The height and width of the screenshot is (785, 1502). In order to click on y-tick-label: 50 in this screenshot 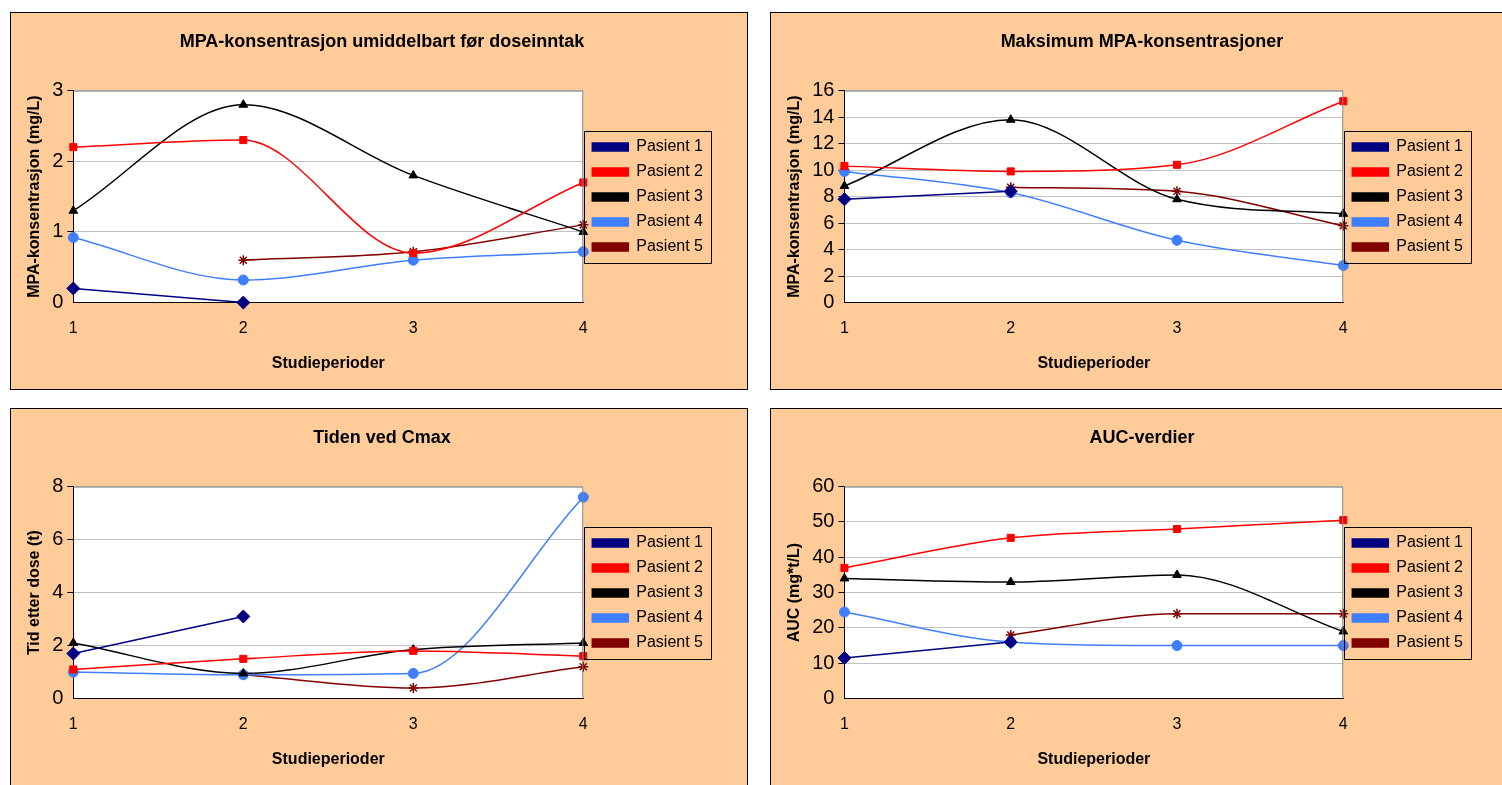, I will do `click(823, 520)`.